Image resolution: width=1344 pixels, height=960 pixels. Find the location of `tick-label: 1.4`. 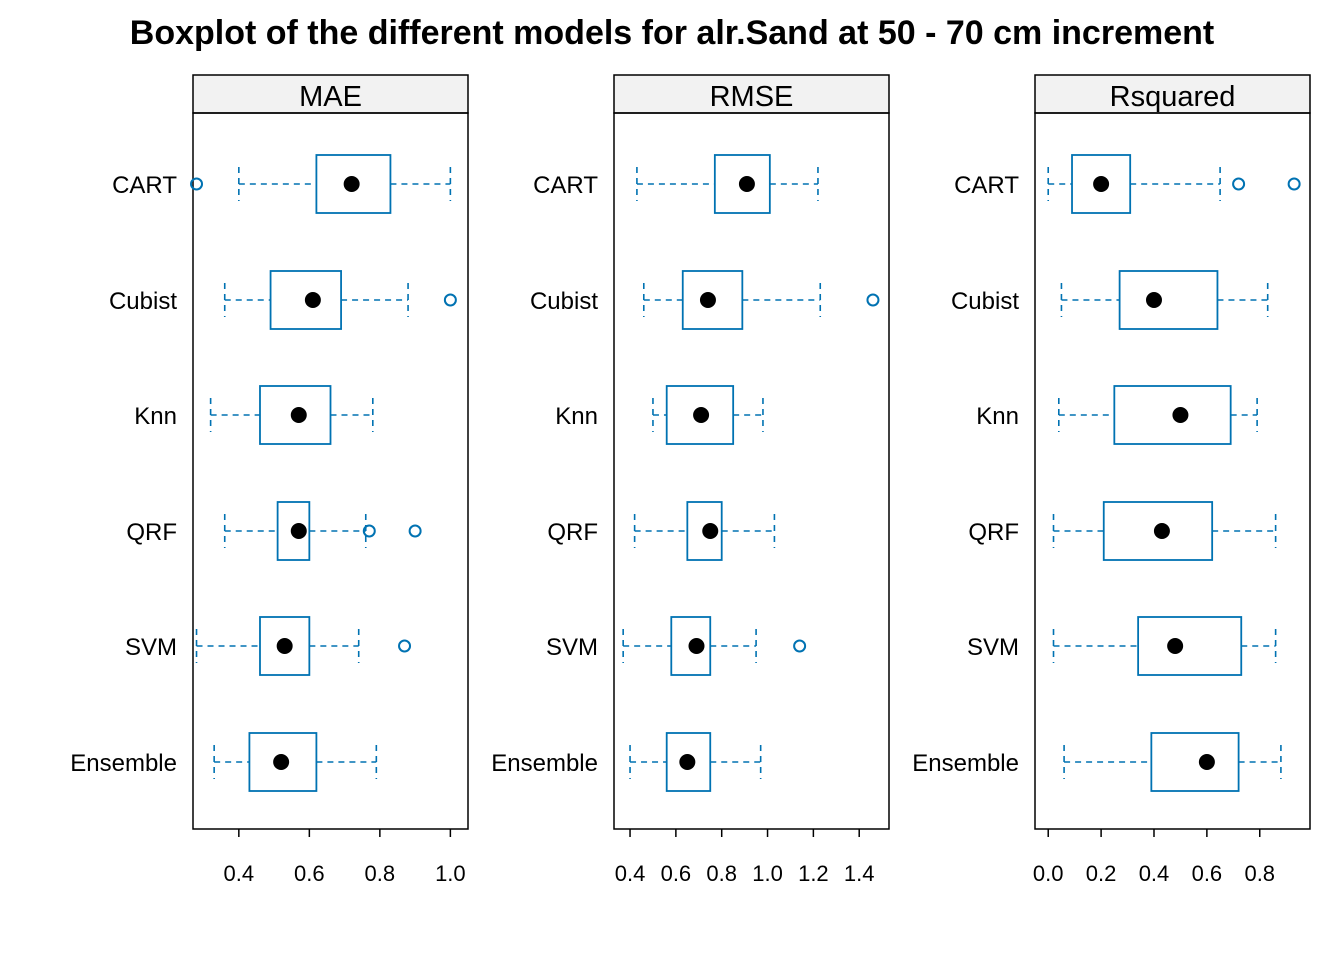

tick-label: 1.4 is located at coordinates (859, 873).